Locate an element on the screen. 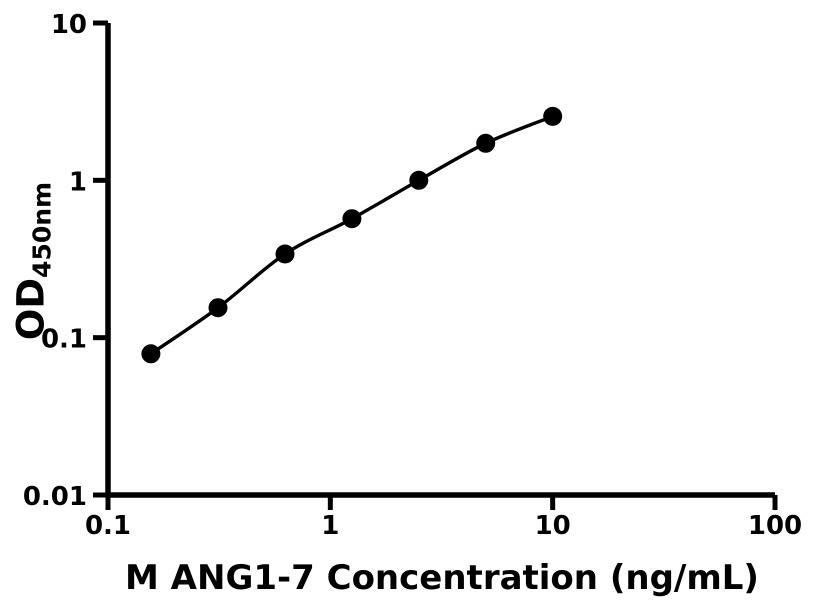  y-axis-title: OD450nm is located at coordinates (33, 261).